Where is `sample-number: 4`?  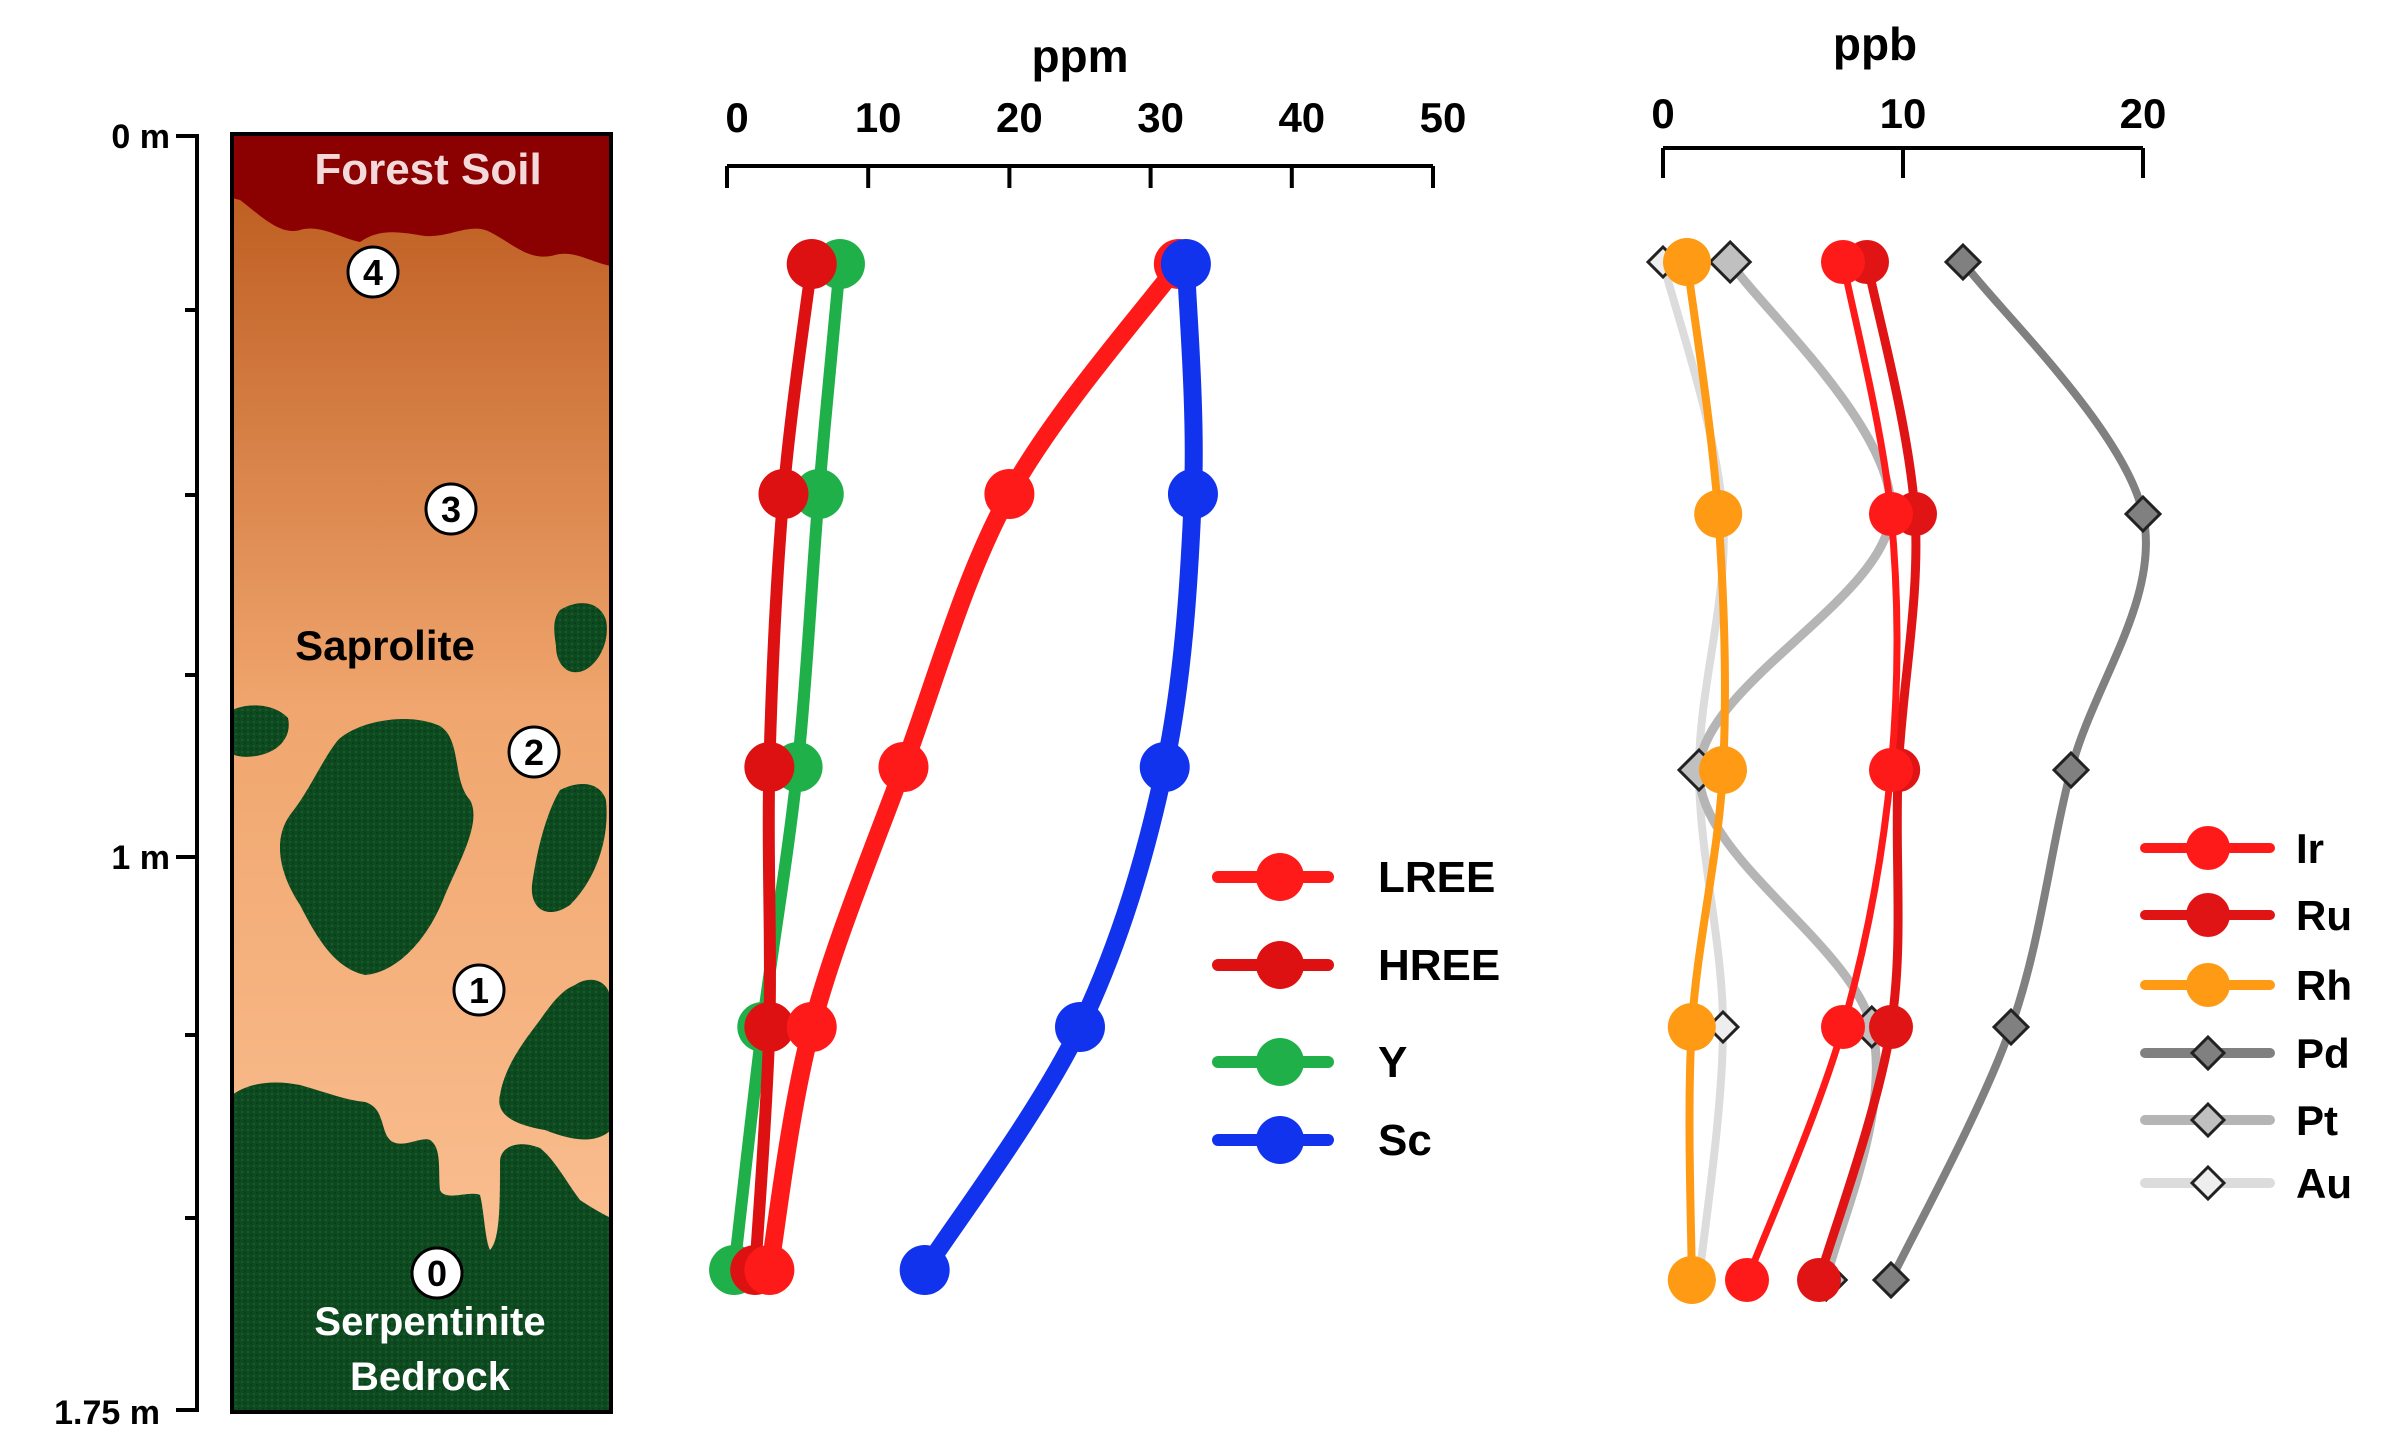 sample-number: 4 is located at coordinates (373, 272).